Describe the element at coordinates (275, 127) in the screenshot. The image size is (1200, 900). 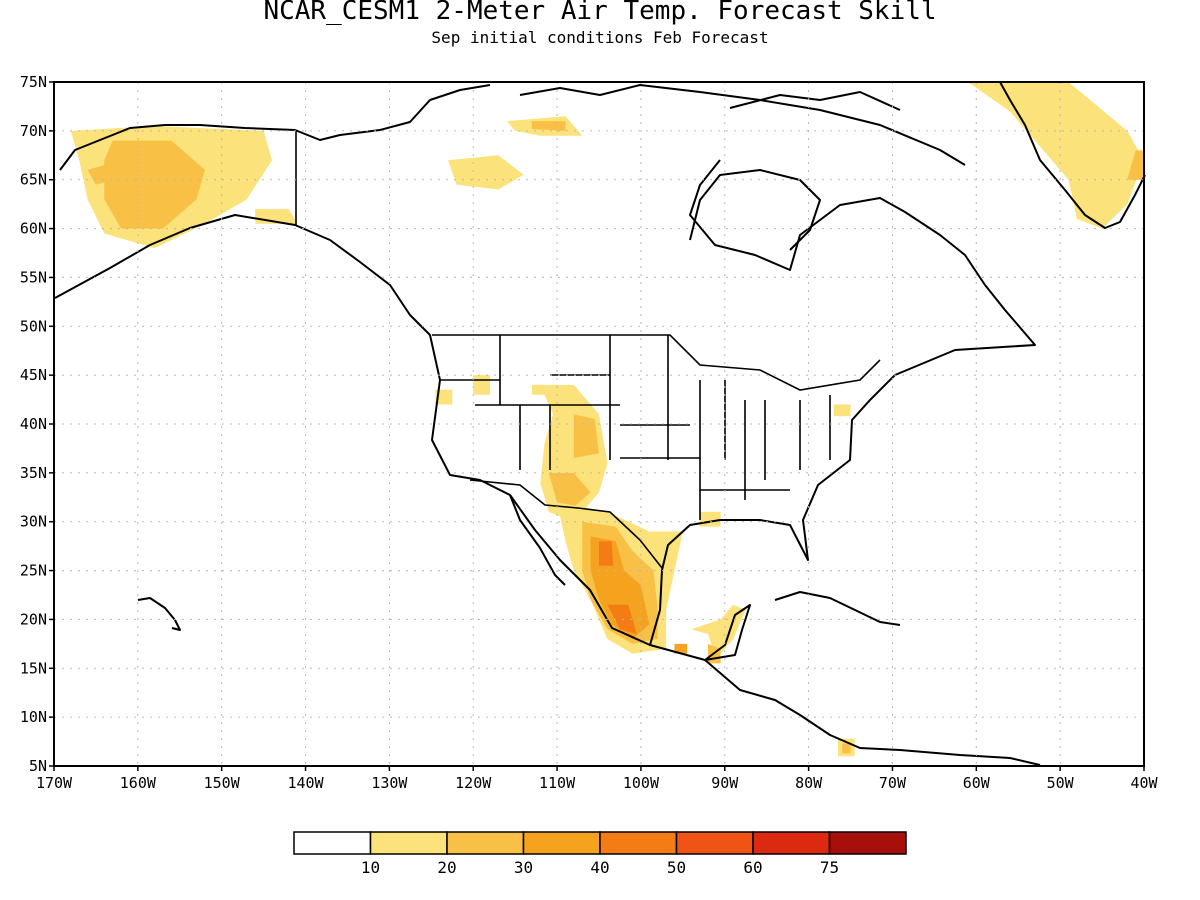
I see `alaska-coastline` at that location.